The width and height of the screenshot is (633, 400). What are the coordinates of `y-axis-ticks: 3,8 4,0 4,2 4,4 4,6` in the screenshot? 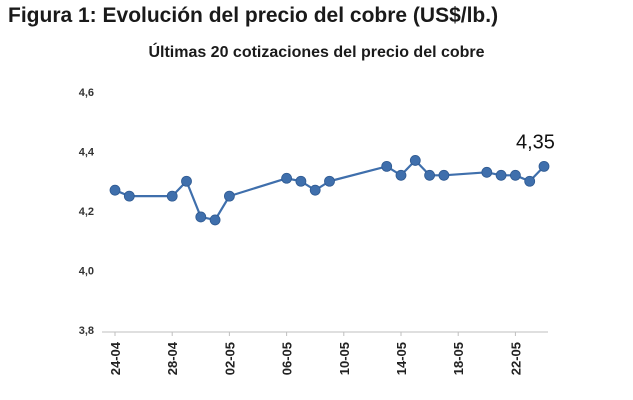 It's located at (87, 212).